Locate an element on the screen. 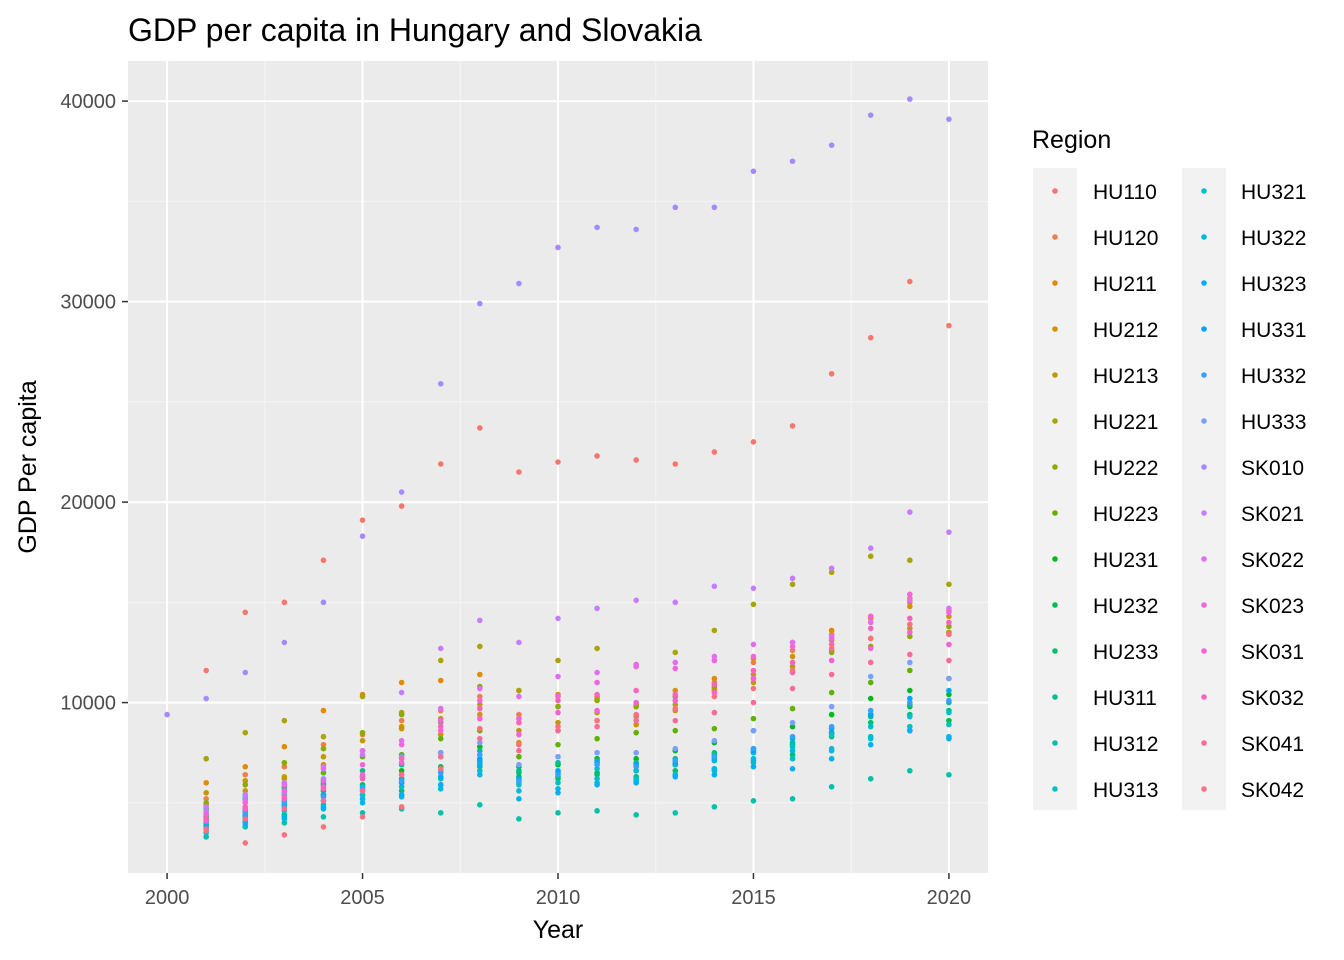  legend-key-hu323 is located at coordinates (1204, 283).